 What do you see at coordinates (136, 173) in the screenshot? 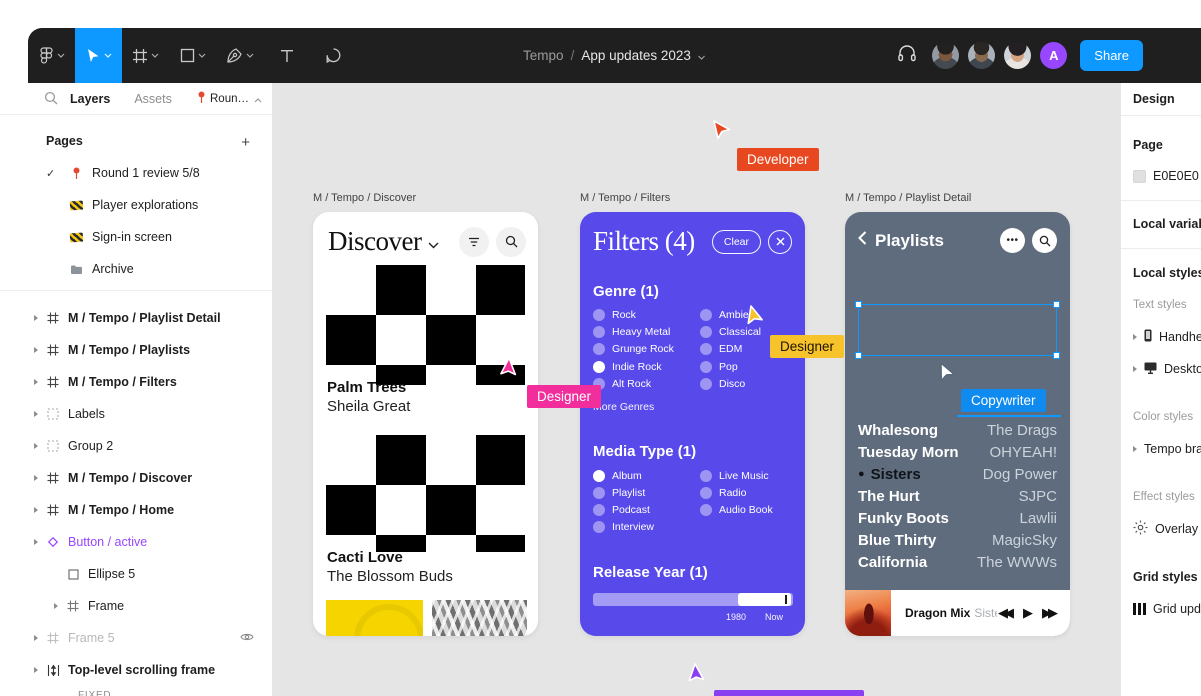
I see `page-row-current: ✓ Round 1 review 5/8` at bounding box center [136, 173].